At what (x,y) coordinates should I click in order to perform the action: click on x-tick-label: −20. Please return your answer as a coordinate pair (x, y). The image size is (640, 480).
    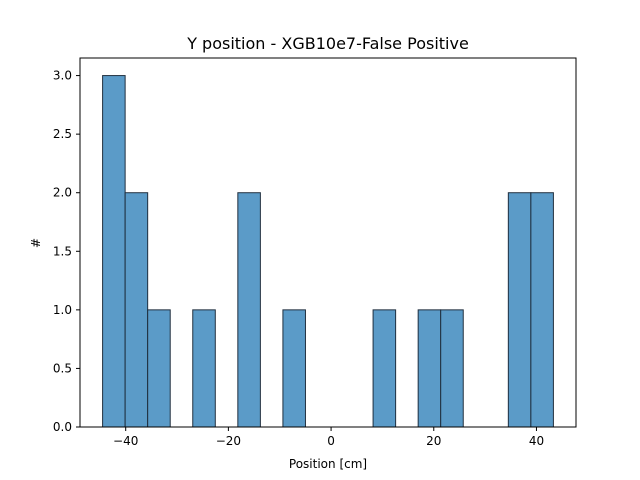
    Looking at the image, I should click on (228, 441).